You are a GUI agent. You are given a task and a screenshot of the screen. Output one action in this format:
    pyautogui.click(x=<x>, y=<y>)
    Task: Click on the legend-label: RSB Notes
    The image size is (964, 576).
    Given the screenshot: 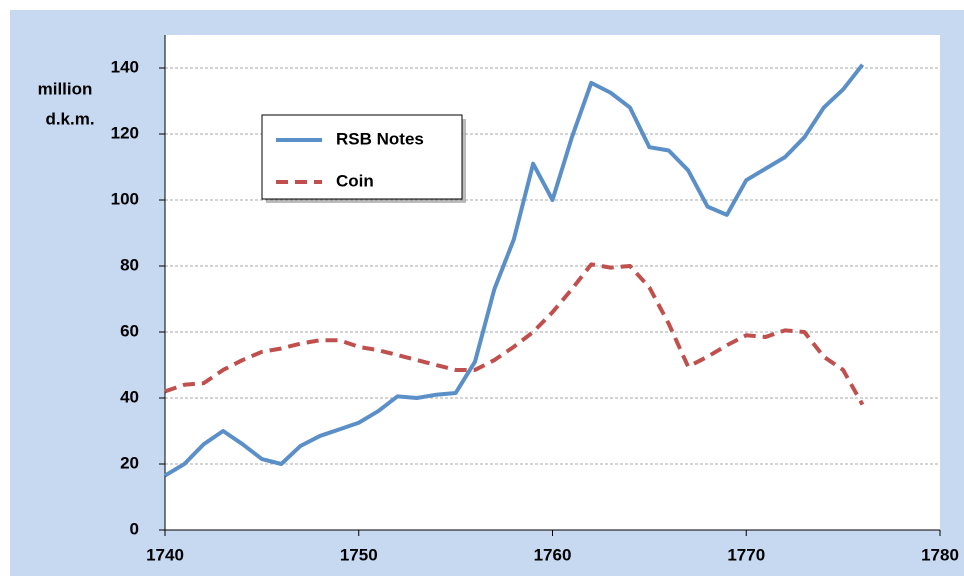 What is the action you would take?
    pyautogui.click(x=380, y=138)
    